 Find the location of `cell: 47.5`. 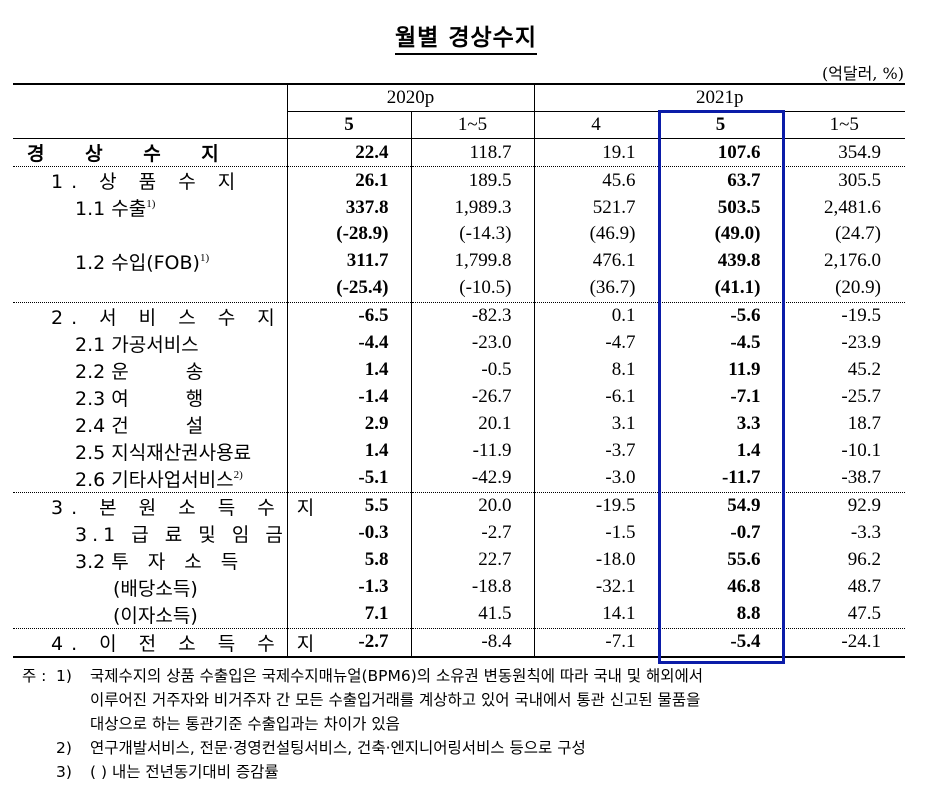

cell: 47.5 is located at coordinates (843, 614).